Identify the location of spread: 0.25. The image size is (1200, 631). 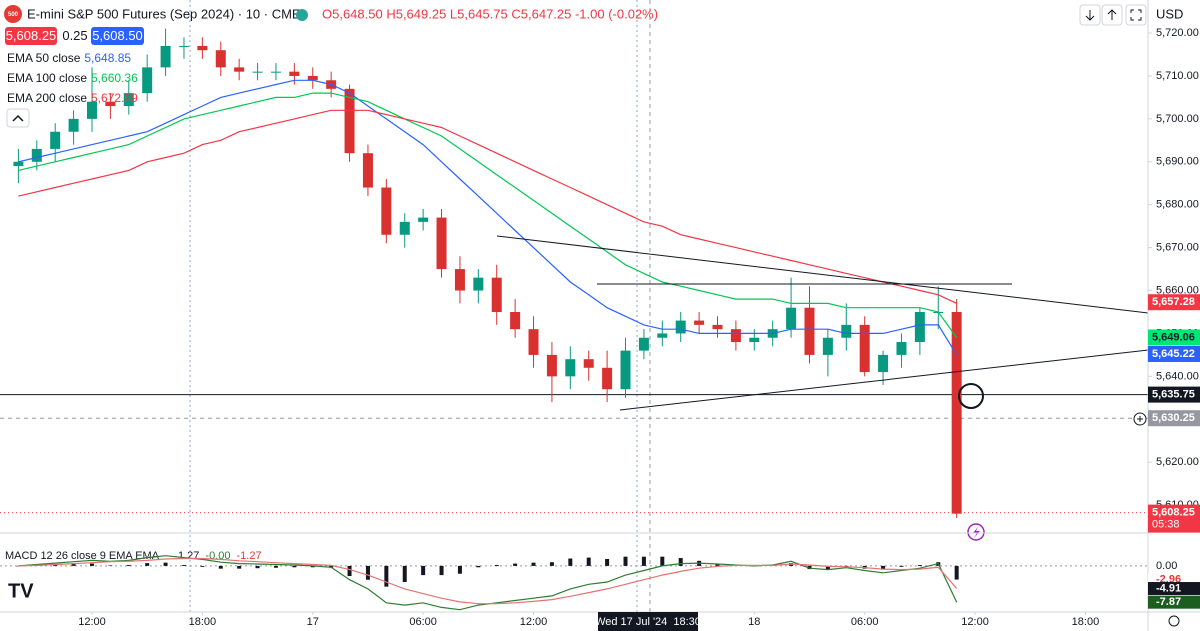
(74, 35).